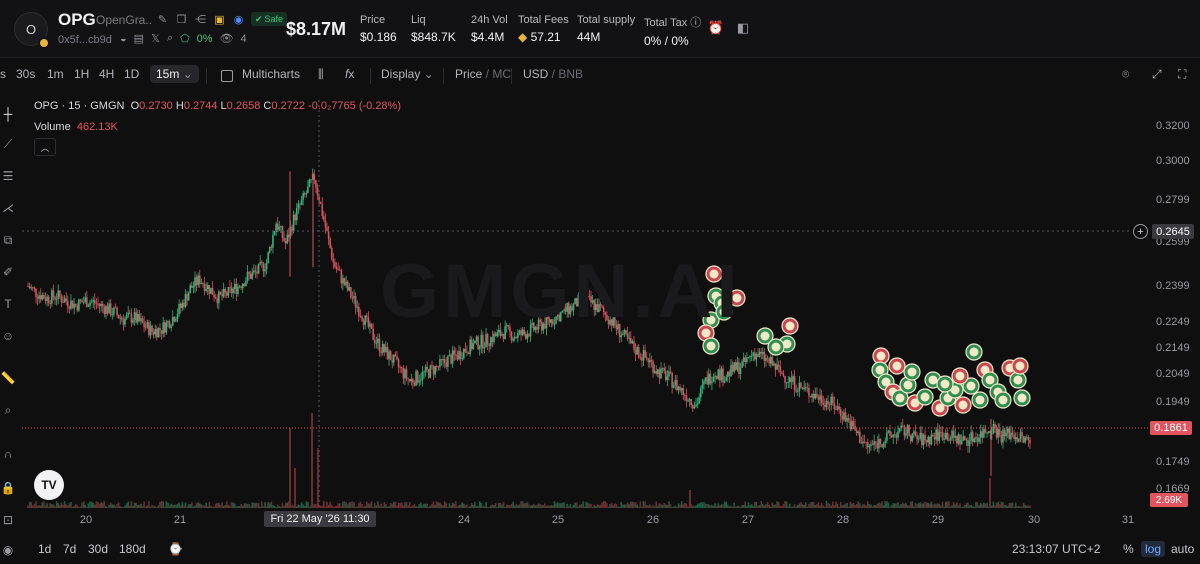 This screenshot has height=564, width=1200. I want to click on alarm-clock-icon: ⏰, so click(716, 27).